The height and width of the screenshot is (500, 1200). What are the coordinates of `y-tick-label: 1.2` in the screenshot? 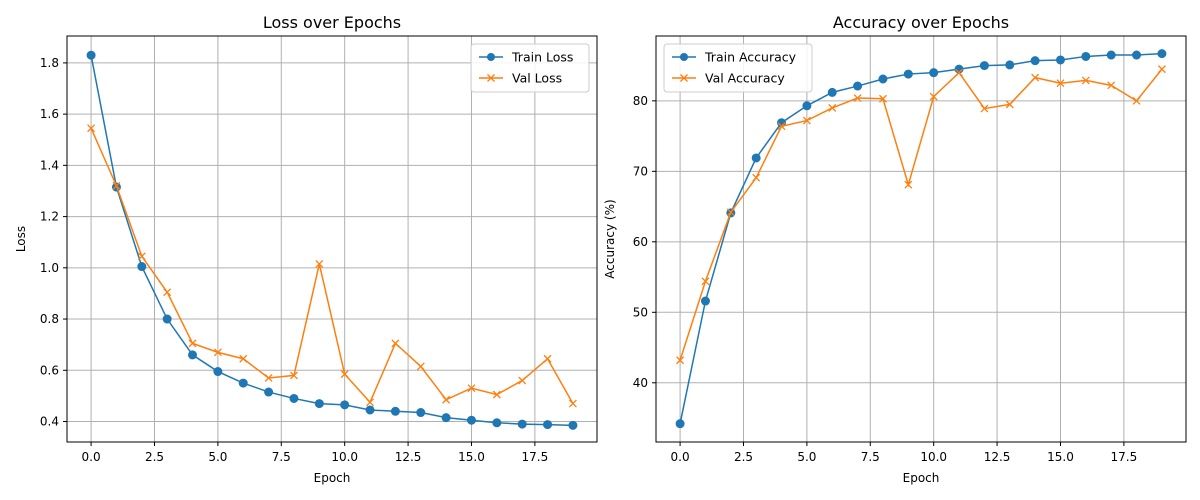 It's located at (49, 217).